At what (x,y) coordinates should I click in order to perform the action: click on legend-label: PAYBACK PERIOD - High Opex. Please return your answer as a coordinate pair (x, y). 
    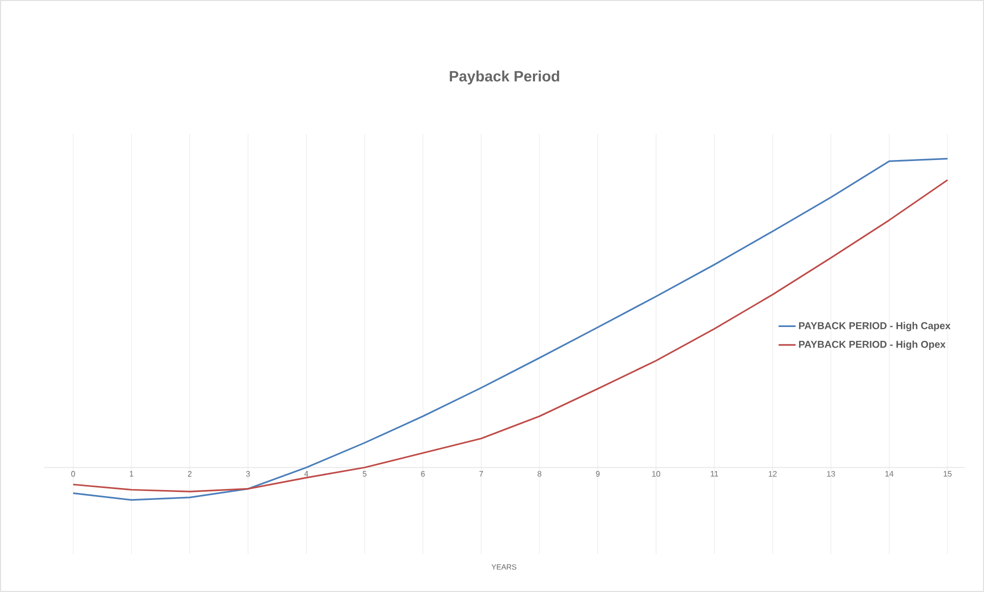
    Looking at the image, I should click on (872, 345).